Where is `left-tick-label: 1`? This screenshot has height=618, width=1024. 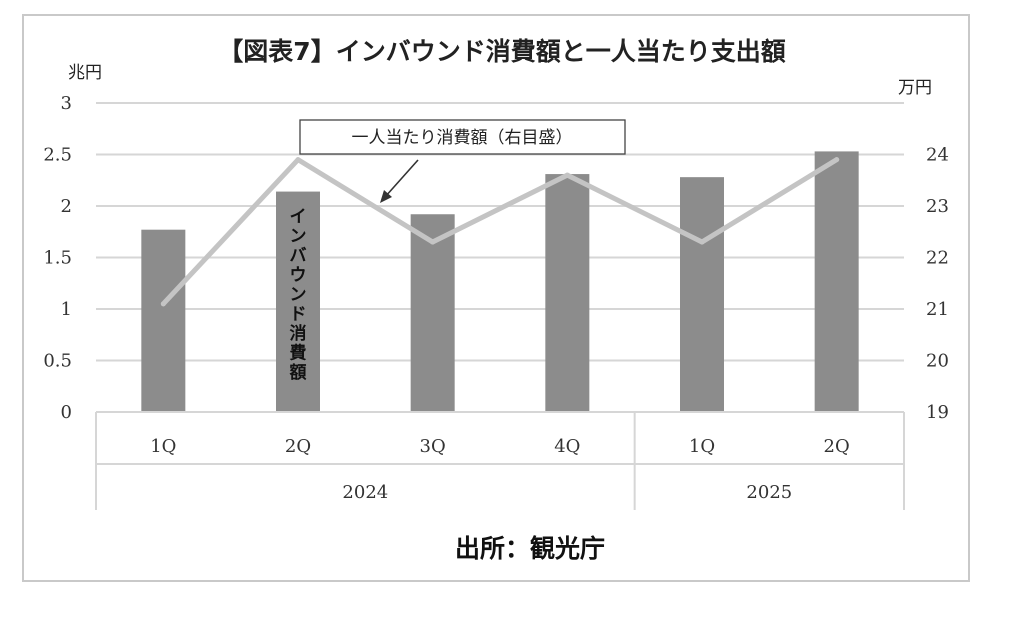
left-tick-label: 1 is located at coordinates (66, 309).